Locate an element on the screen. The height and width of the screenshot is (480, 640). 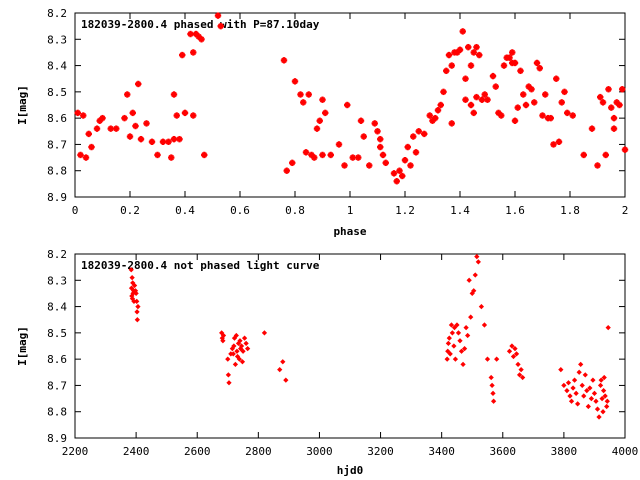
x-tick-label: 3600 is located at coordinates (503, 451).